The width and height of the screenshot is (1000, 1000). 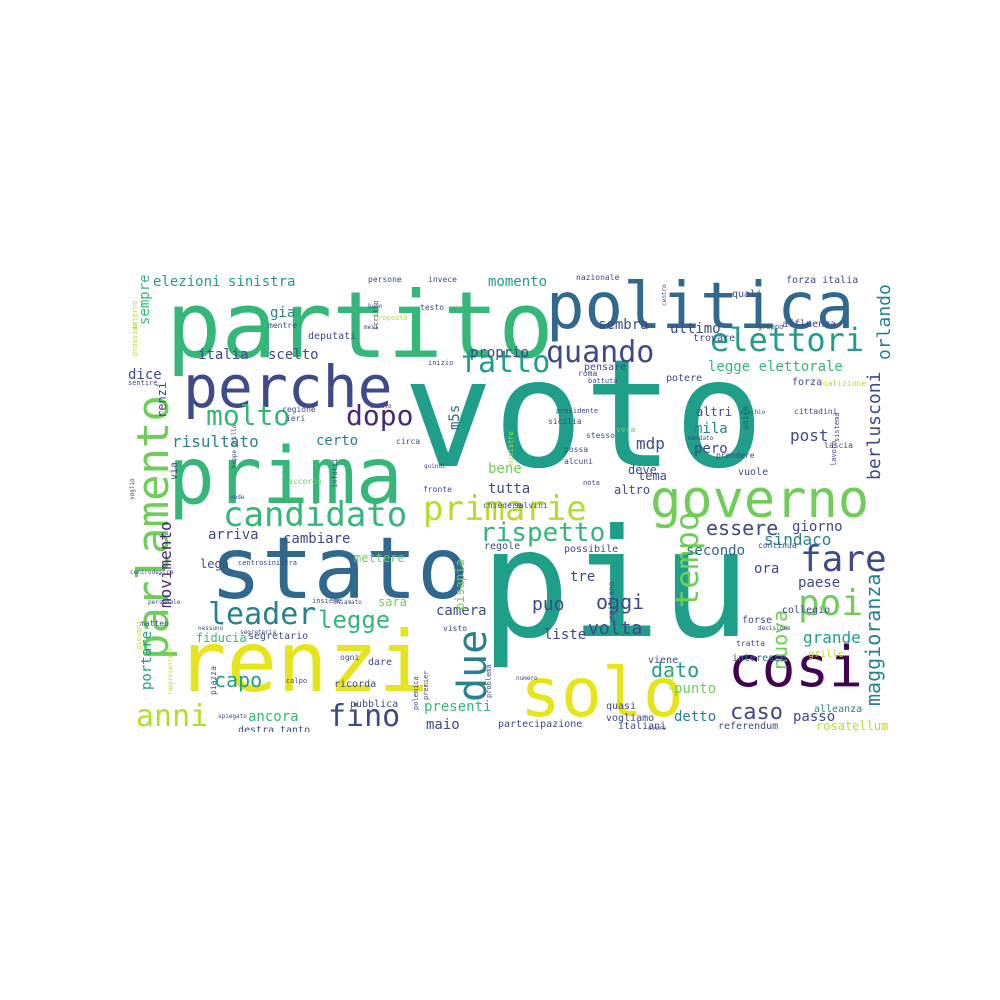 What do you see at coordinates (164, 602) in the screenshot?
I see `word-chiamato: personale` at bounding box center [164, 602].